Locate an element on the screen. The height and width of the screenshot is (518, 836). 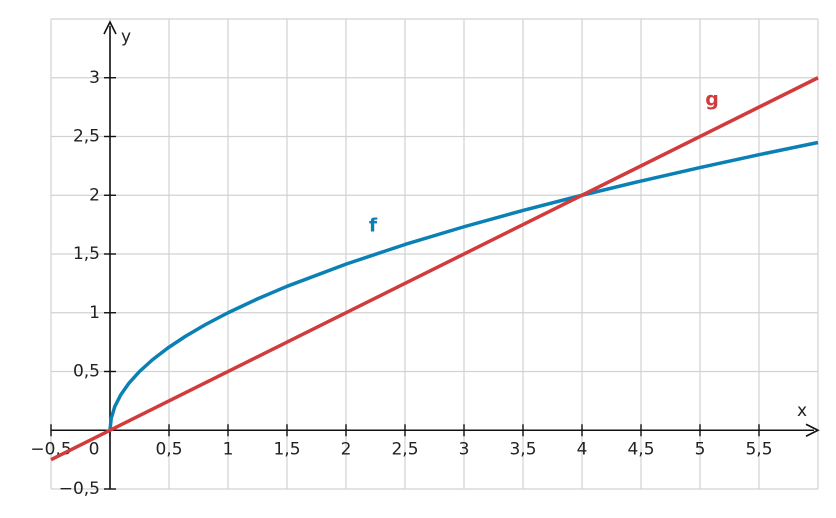
y-tick-label: 1 is located at coordinates (94, 313).